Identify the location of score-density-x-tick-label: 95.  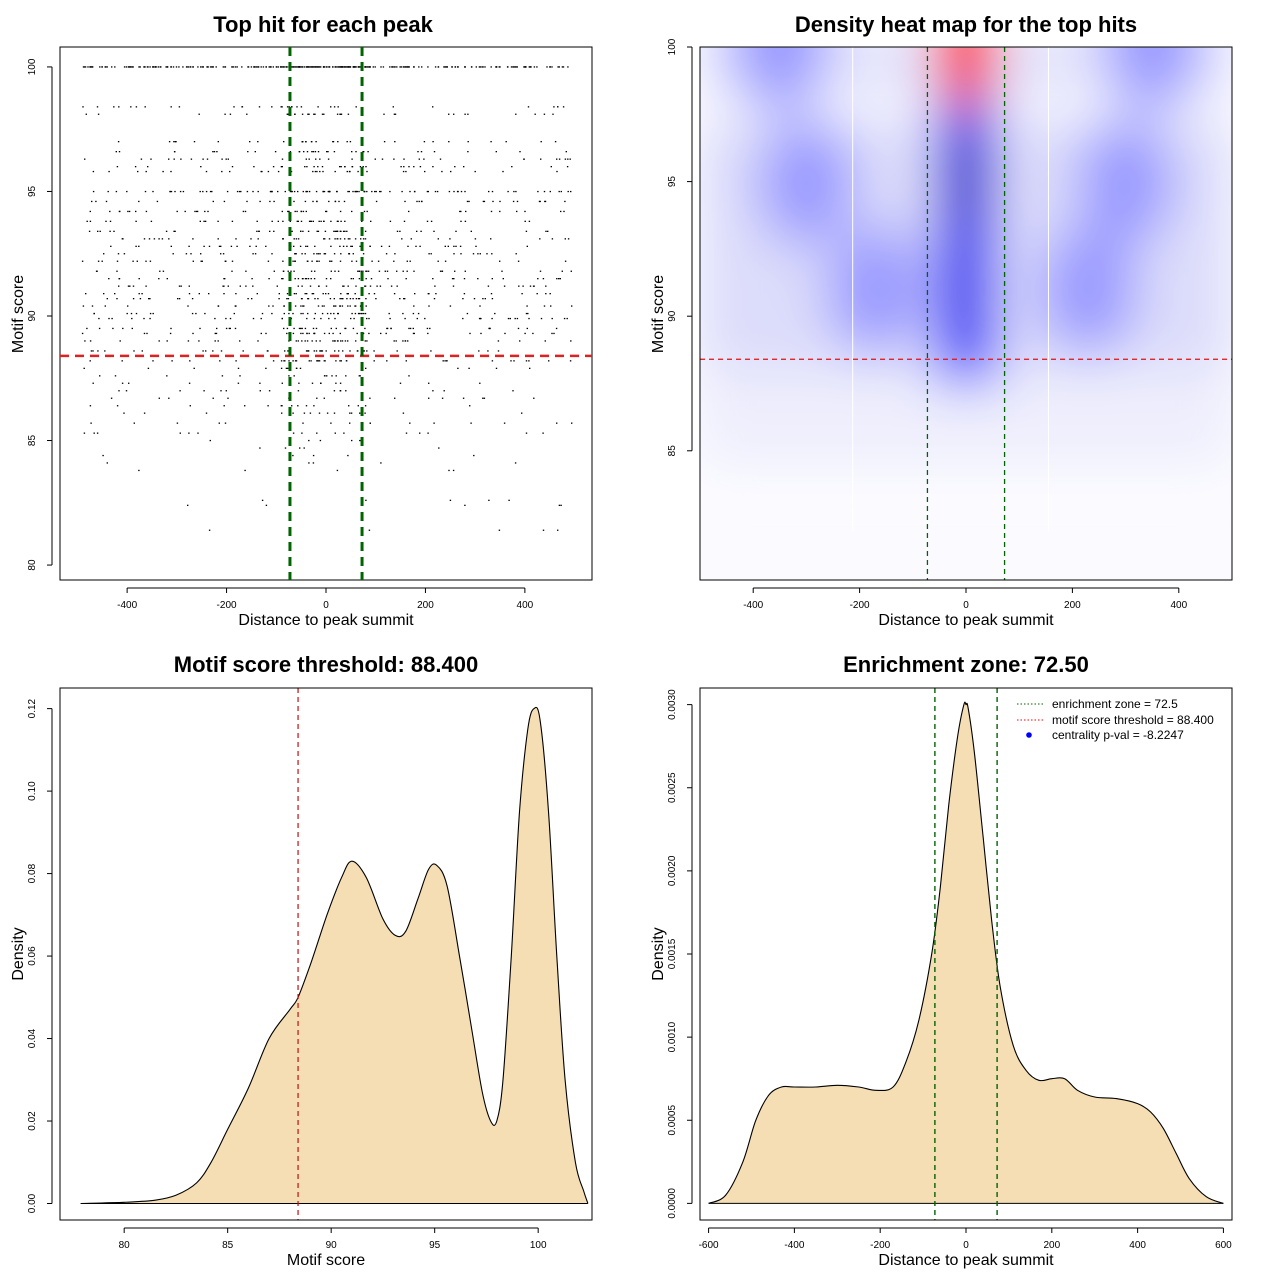
(435, 1245).